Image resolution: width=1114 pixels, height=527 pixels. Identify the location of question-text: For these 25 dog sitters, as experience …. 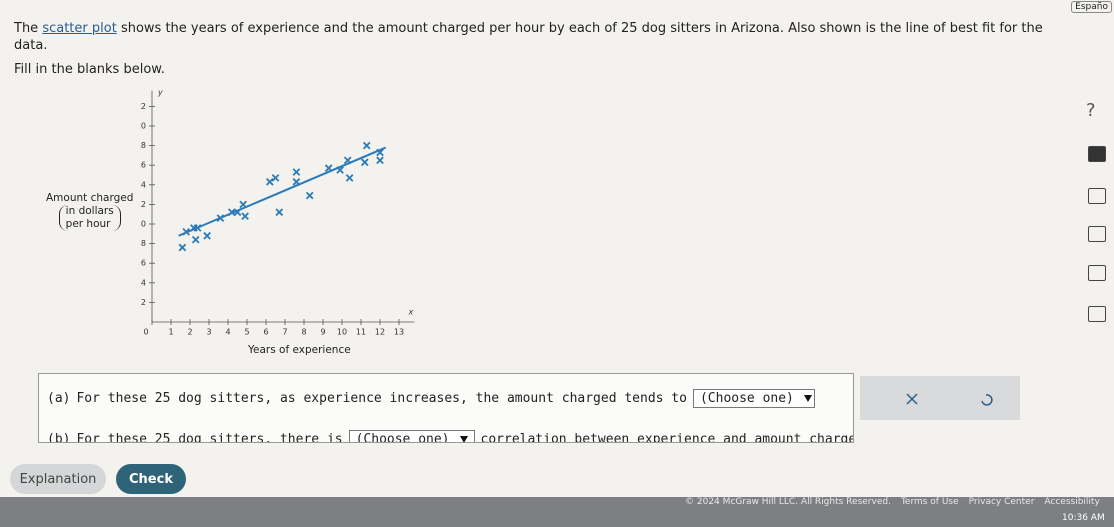
(381, 398).